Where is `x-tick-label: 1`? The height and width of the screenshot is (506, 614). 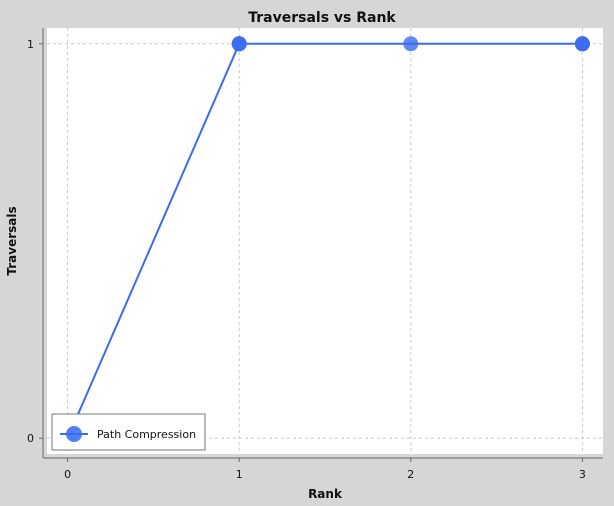
x-tick-label: 1 is located at coordinates (239, 474).